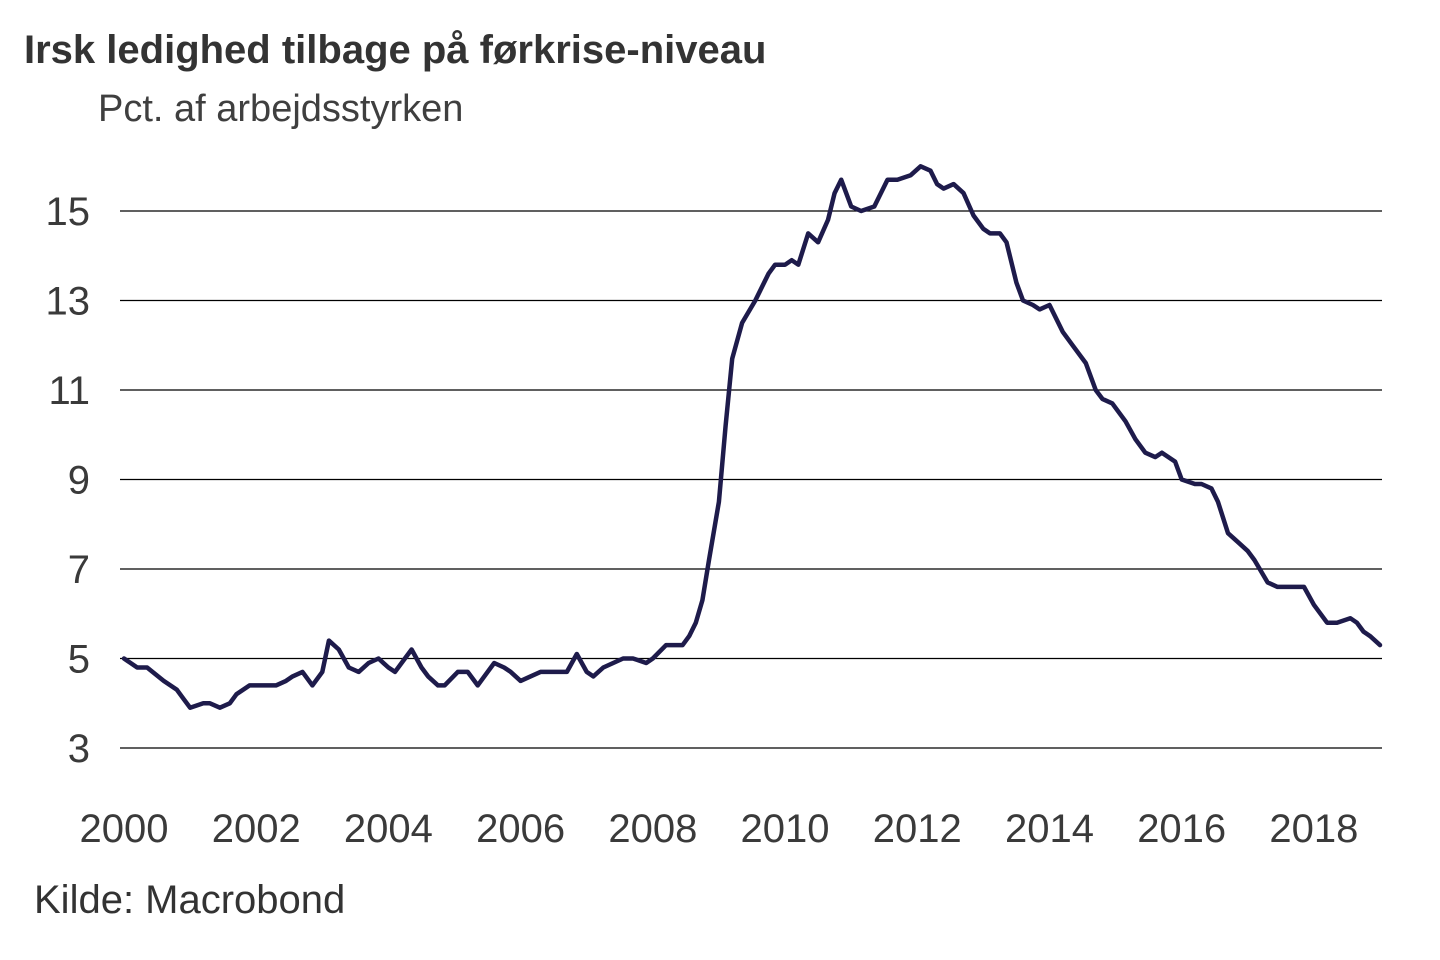 The image size is (1440, 960). I want to click on source-note: Kilde: Macrobond, so click(190, 900).